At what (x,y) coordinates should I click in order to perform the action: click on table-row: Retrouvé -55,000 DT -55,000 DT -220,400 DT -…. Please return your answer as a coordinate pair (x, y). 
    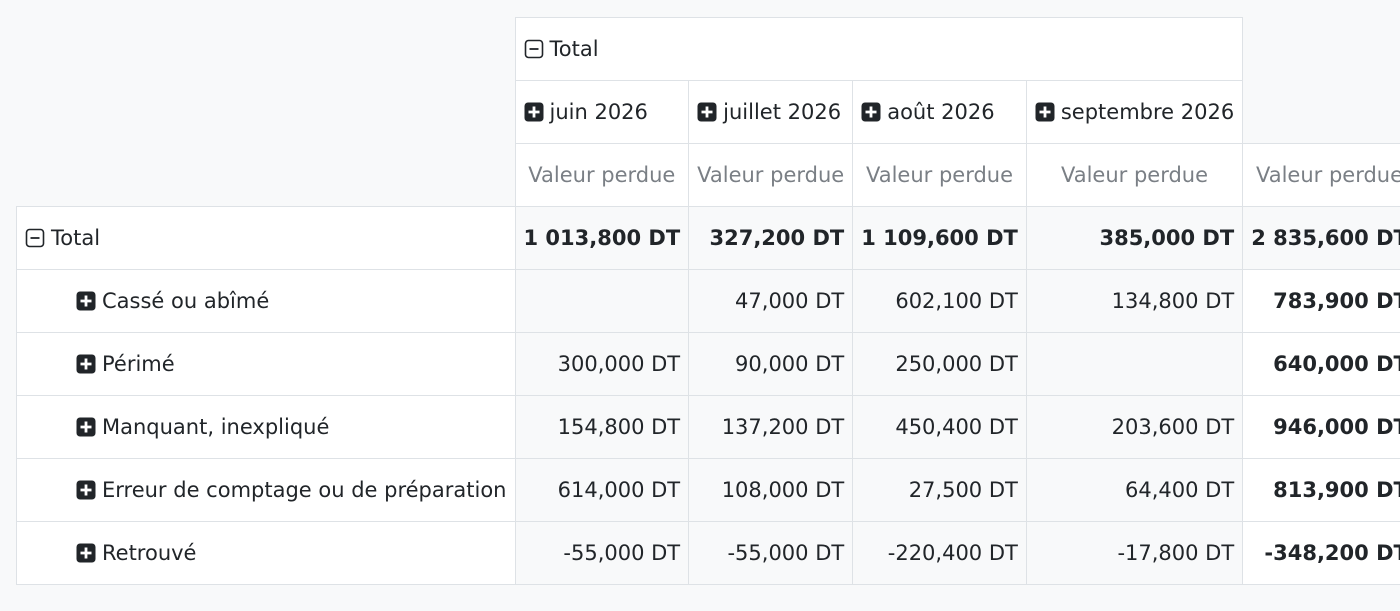
    Looking at the image, I should click on (708, 553).